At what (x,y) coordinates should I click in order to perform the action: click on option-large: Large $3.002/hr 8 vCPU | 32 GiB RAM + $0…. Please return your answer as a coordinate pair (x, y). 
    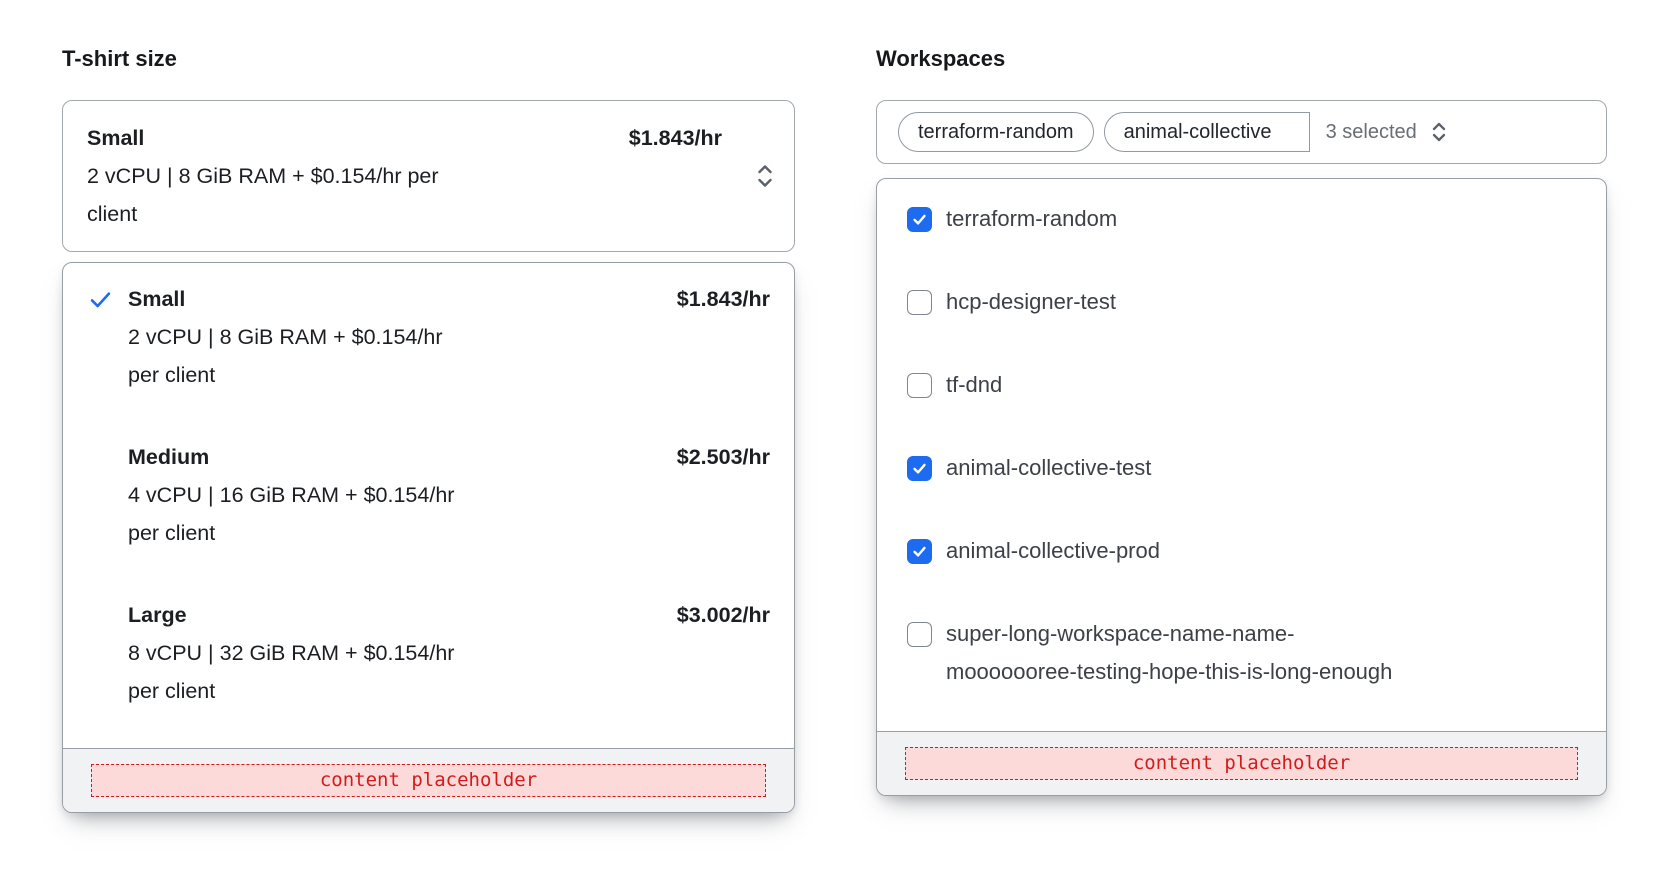
    Looking at the image, I should click on (428, 653).